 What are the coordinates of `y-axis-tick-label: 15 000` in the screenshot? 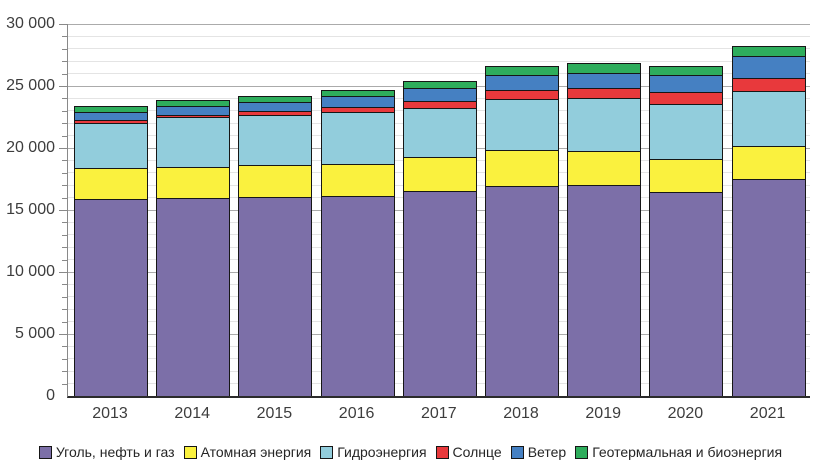 It's located at (30, 209).